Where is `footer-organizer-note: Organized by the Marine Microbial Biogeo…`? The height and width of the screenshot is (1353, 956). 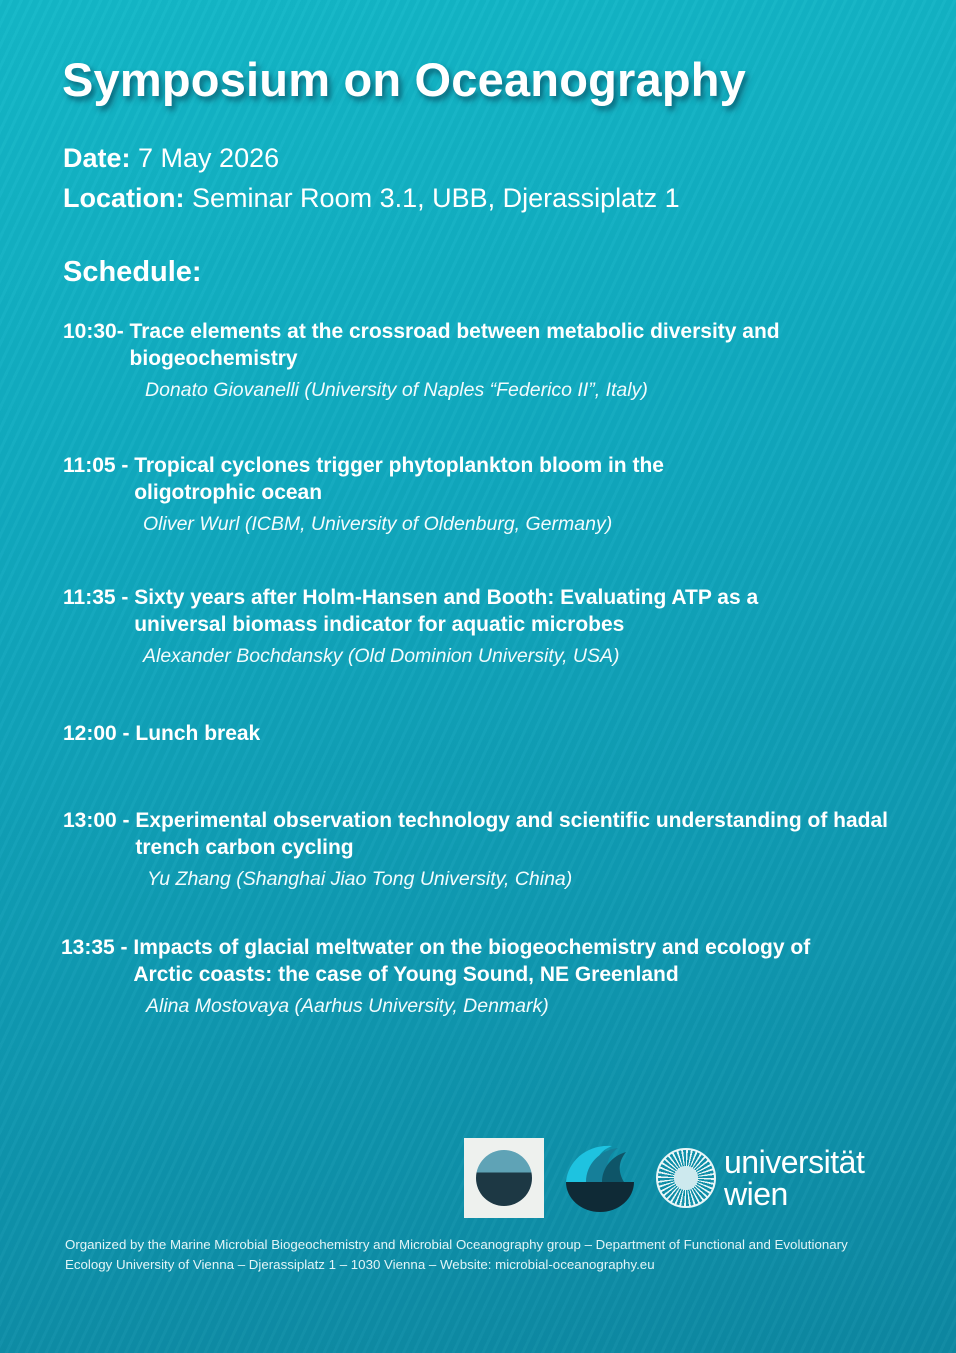 footer-organizer-note: Organized by the Marine Microbial Biogeo… is located at coordinates (456, 1254).